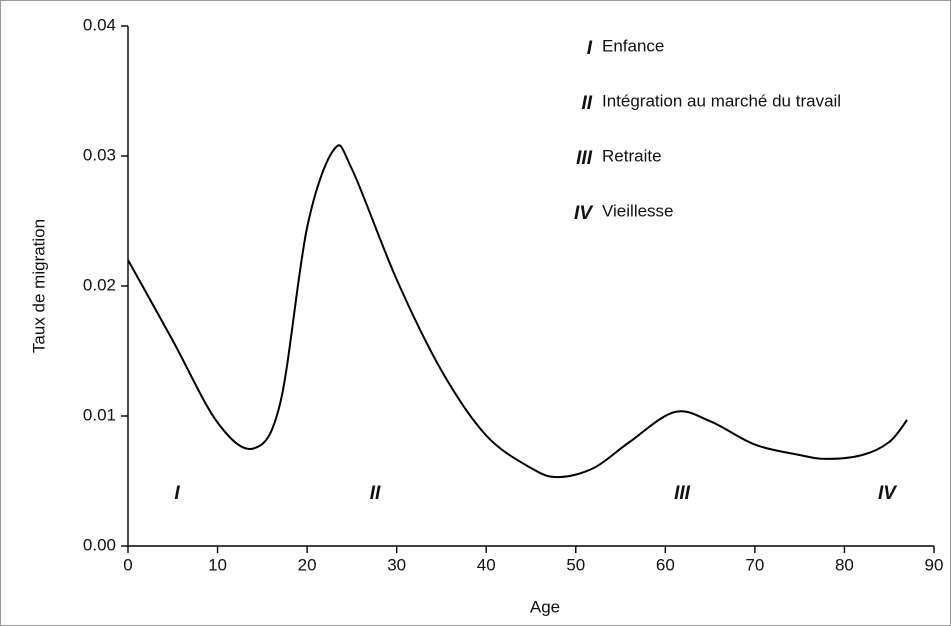 The width and height of the screenshot is (951, 626). What do you see at coordinates (584, 158) in the screenshot?
I see `legend-numeral: III` at bounding box center [584, 158].